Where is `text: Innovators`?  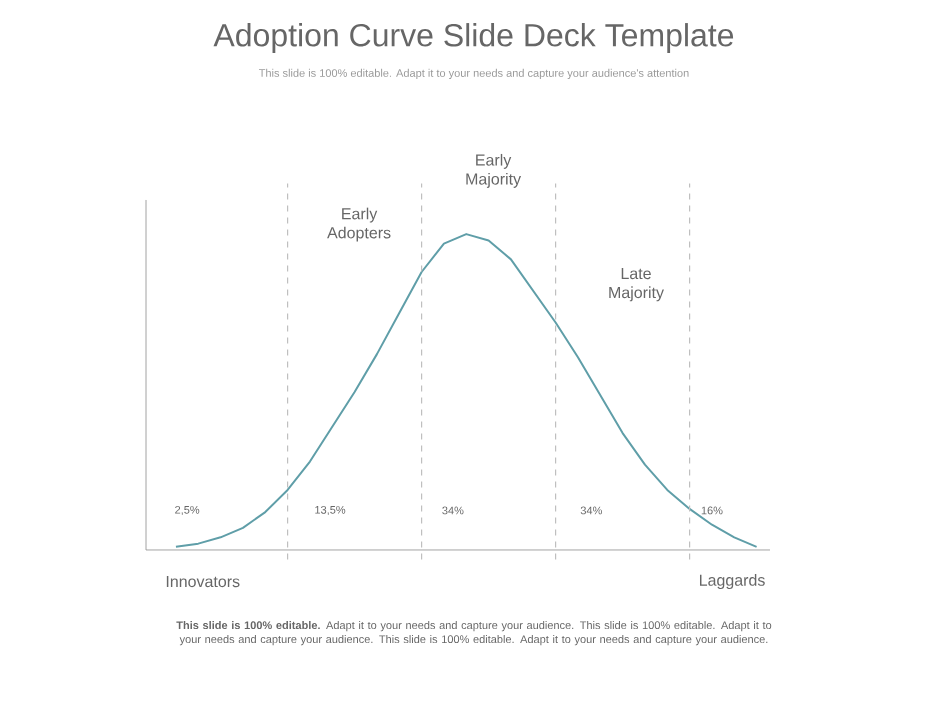 text: Innovators is located at coordinates (203, 581).